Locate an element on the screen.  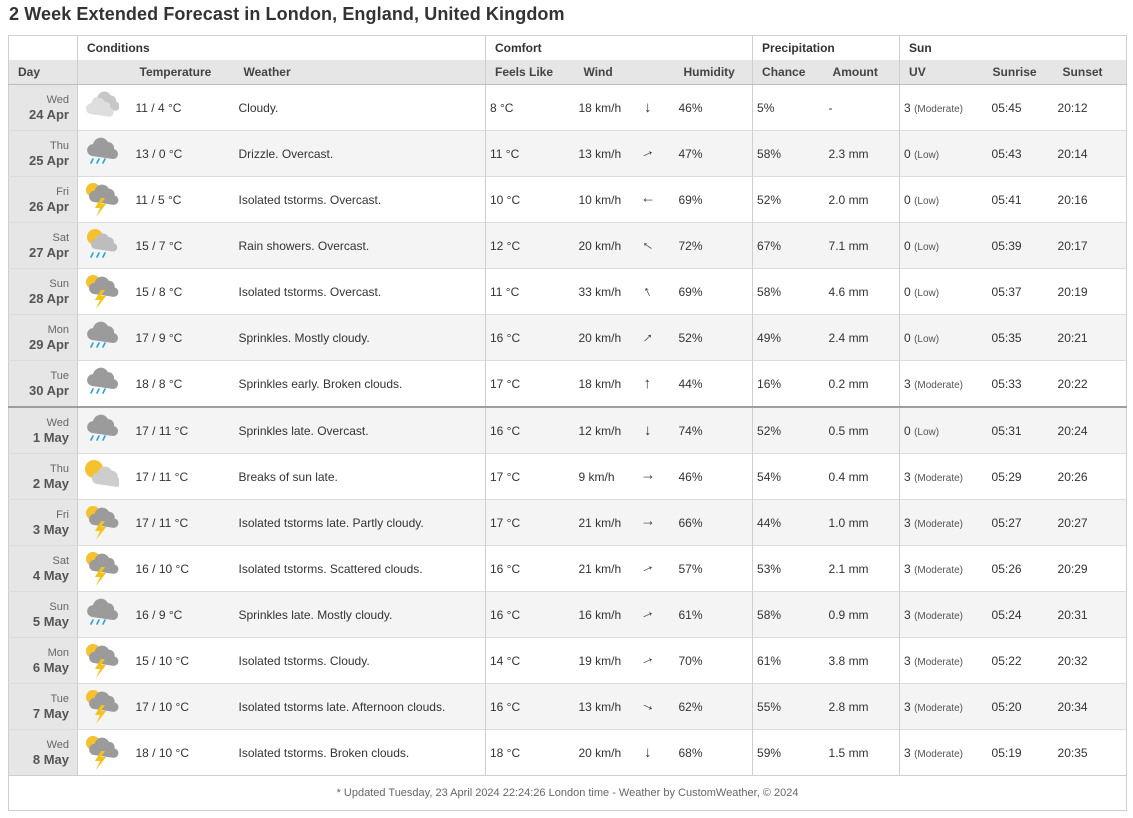
sunset: 20:21 is located at coordinates (1090, 337).